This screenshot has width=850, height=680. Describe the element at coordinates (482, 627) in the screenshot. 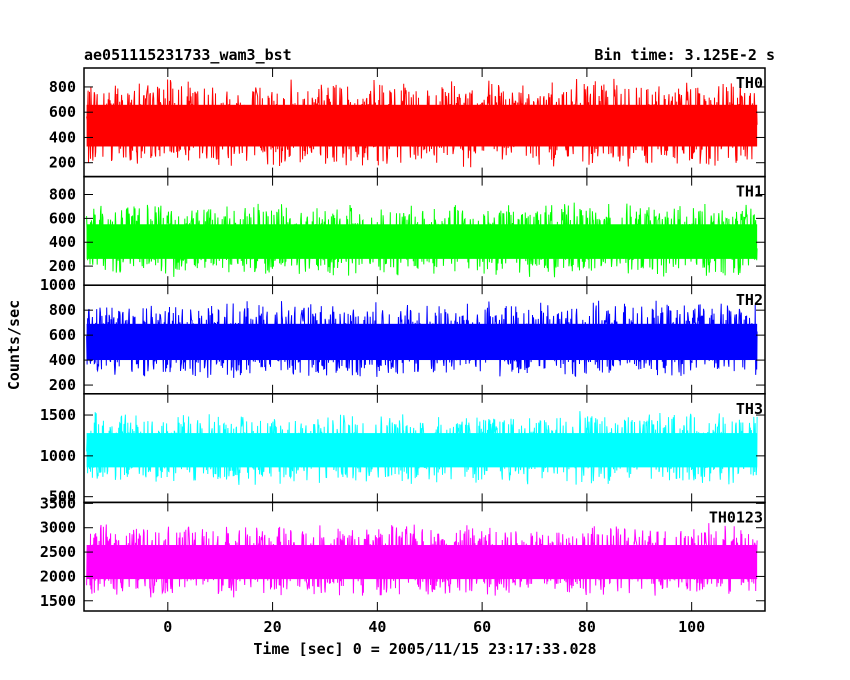

I see `x-tick-label: 60` at that location.